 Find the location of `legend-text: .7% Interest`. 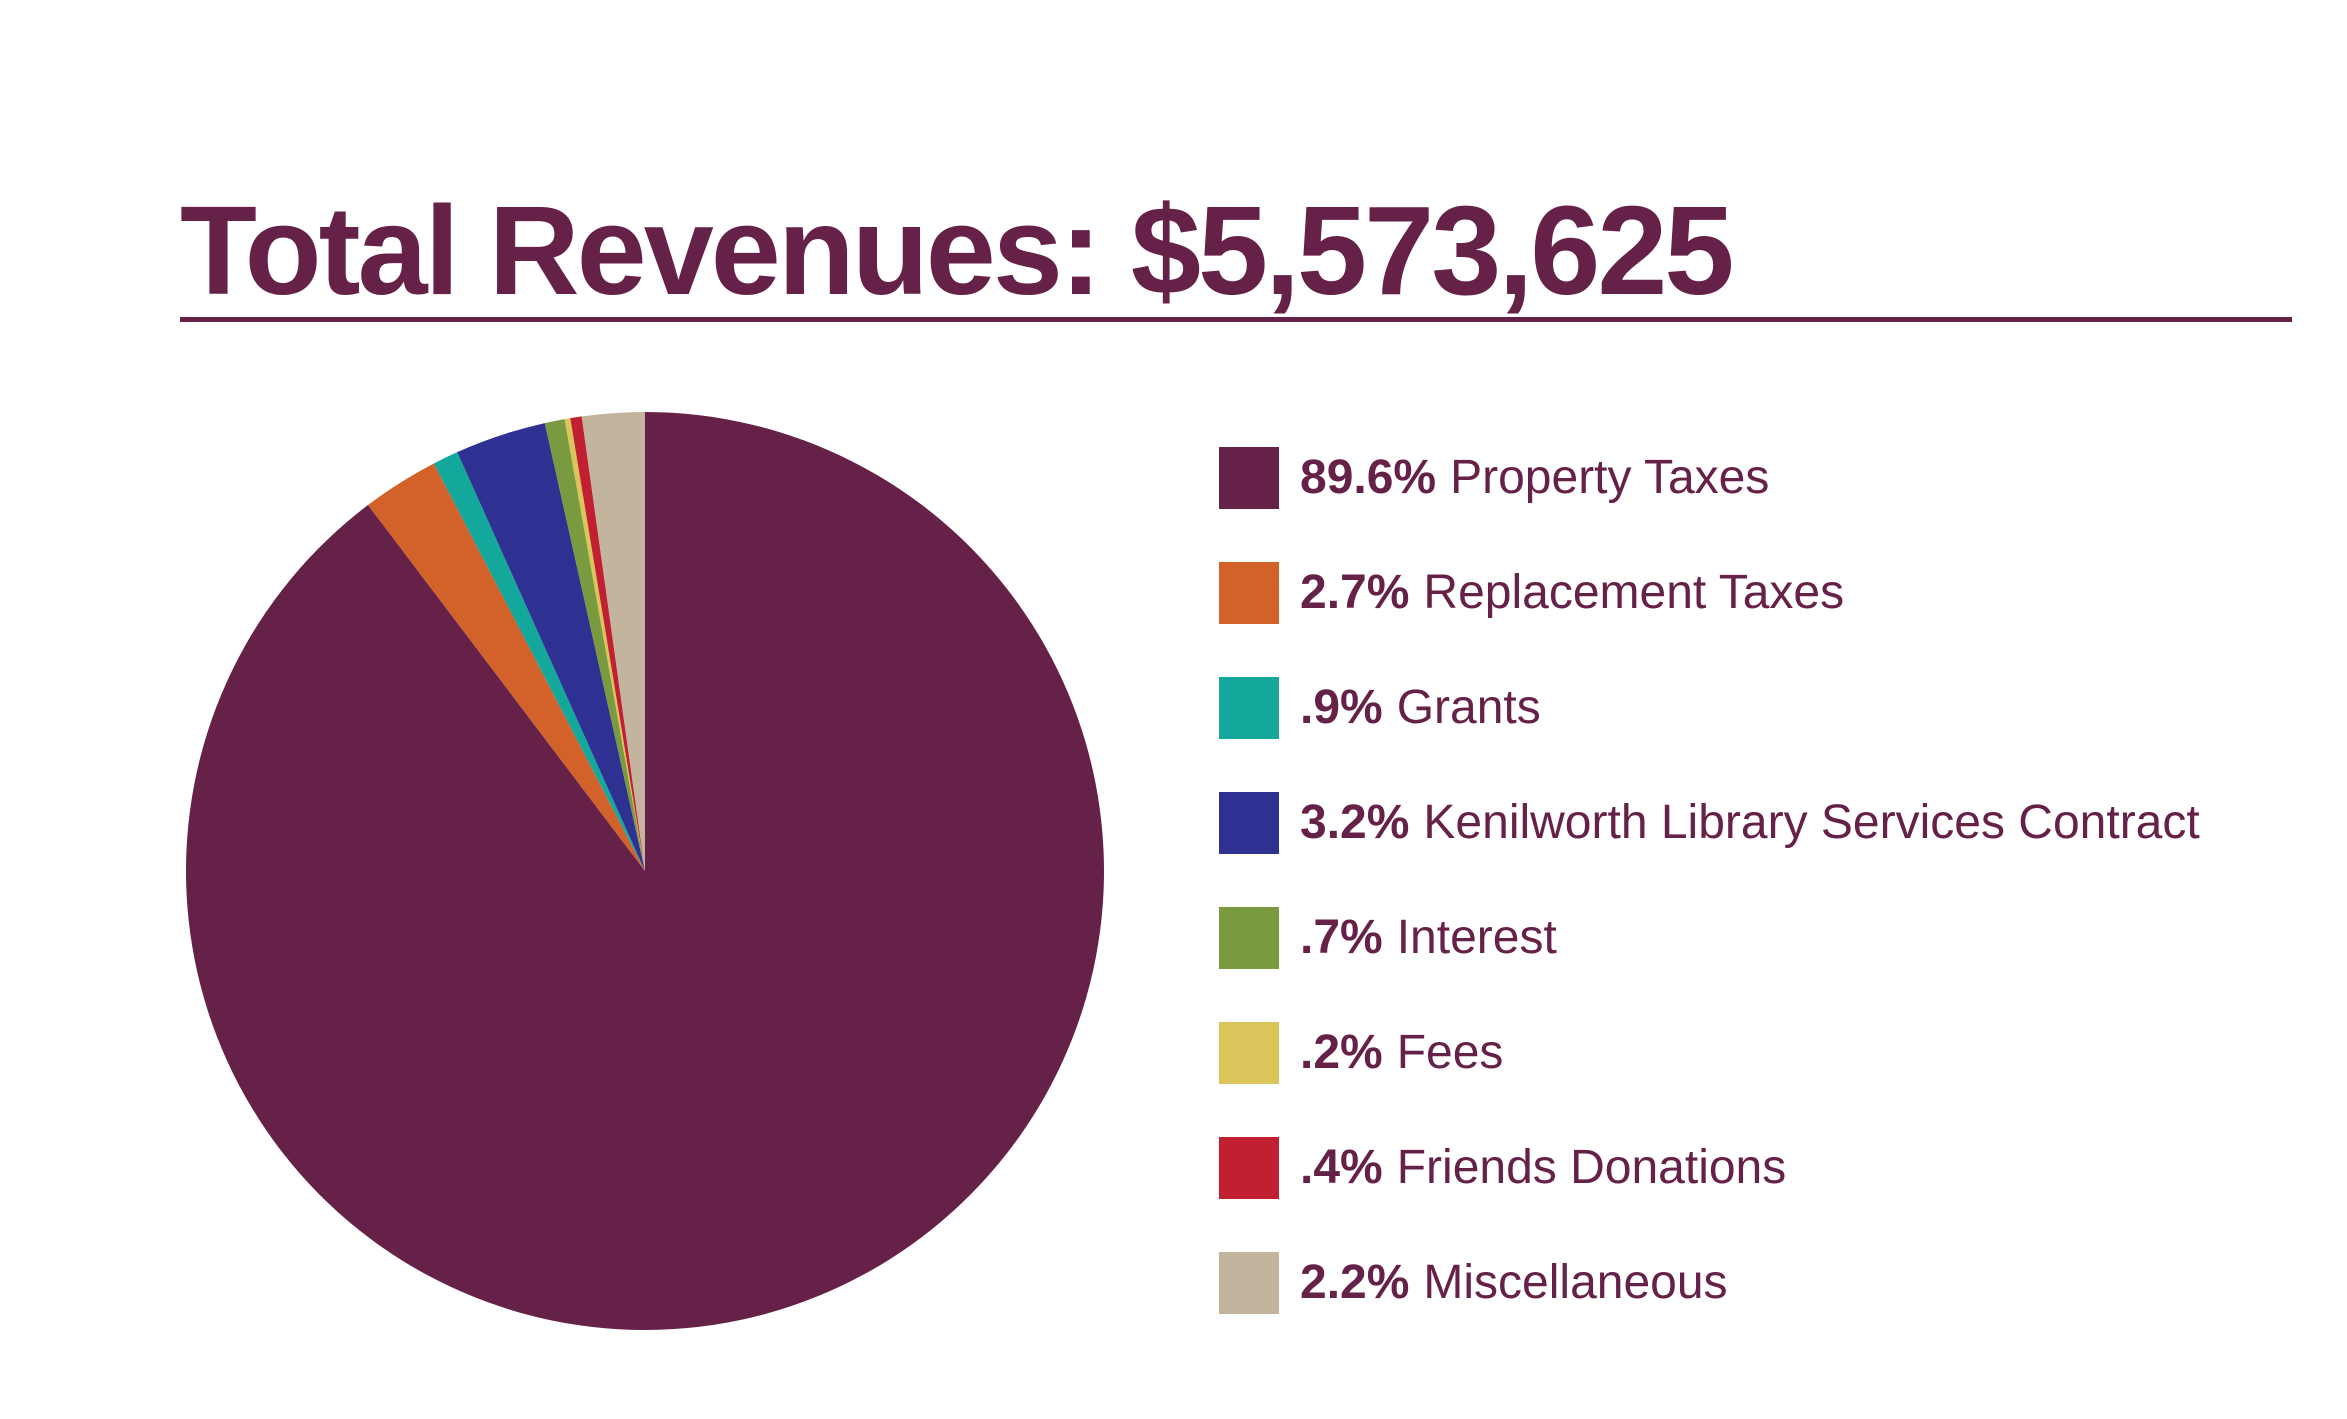

legend-text: .7% Interest is located at coordinates (1428, 938).